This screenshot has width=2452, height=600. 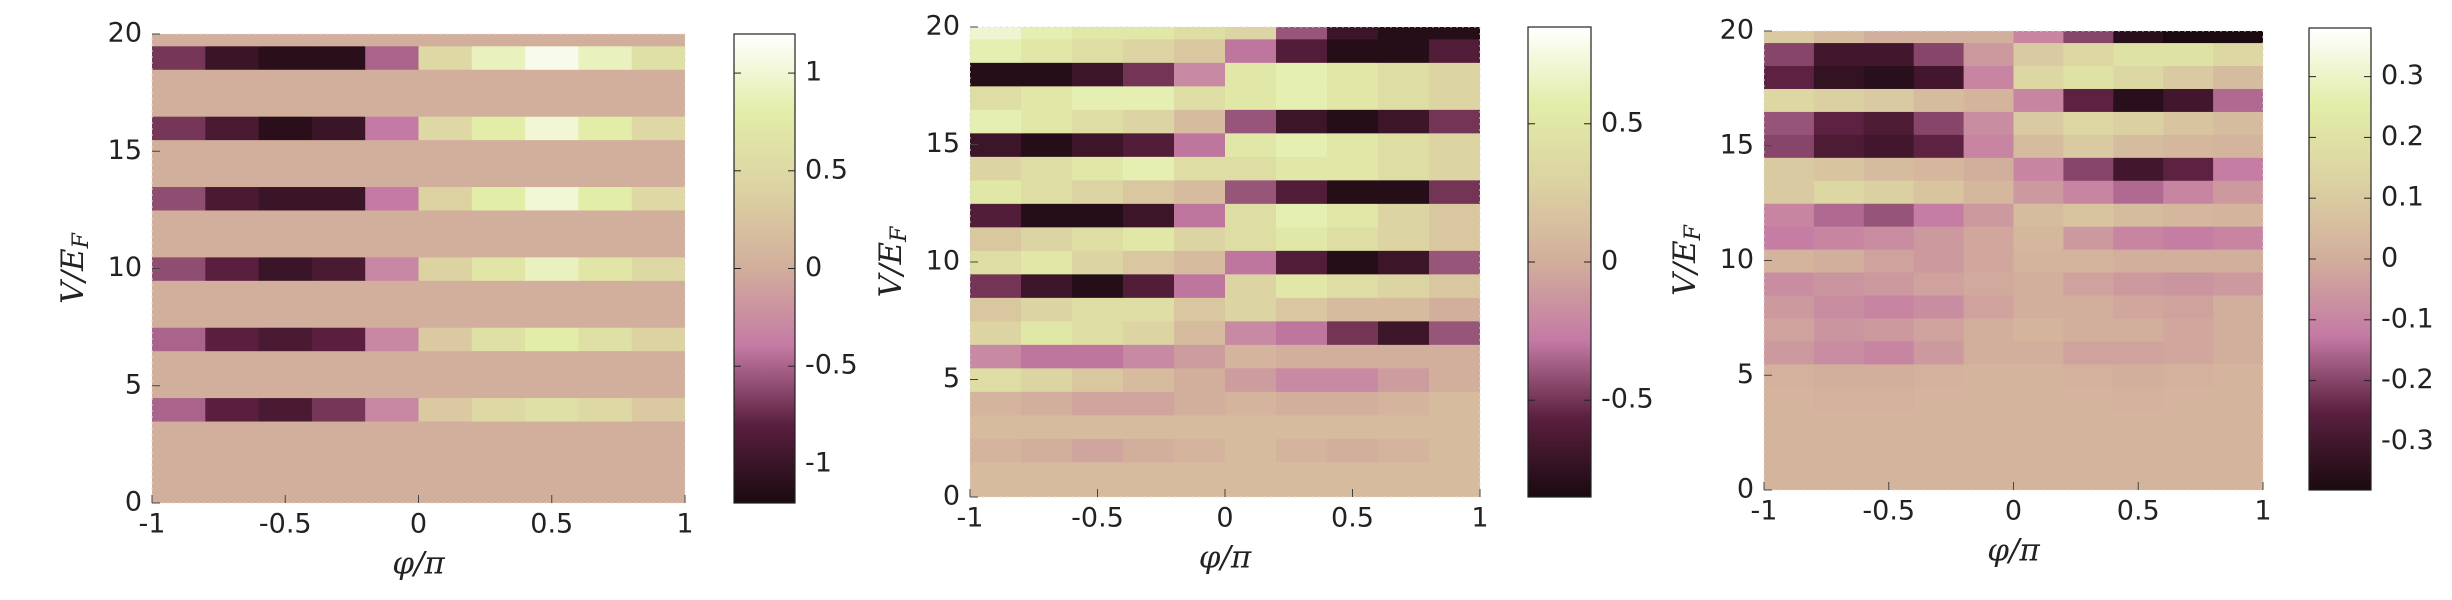 What do you see at coordinates (813, 267) in the screenshot?
I see `colorbar-tick-label: 0` at bounding box center [813, 267].